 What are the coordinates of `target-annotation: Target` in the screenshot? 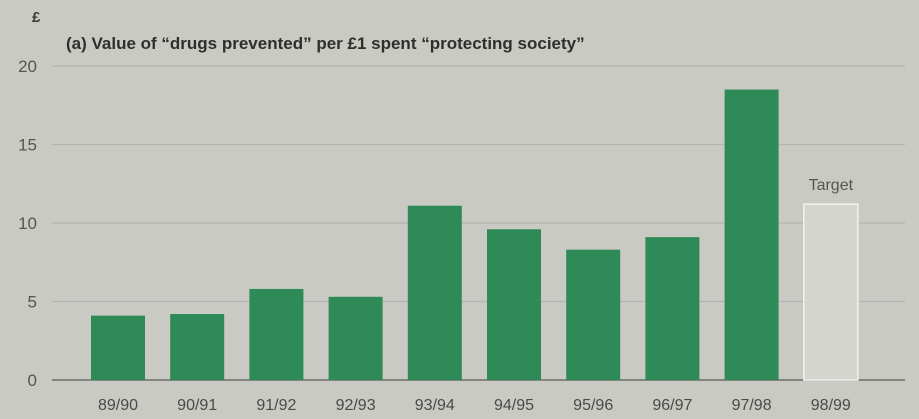 It's located at (831, 185).